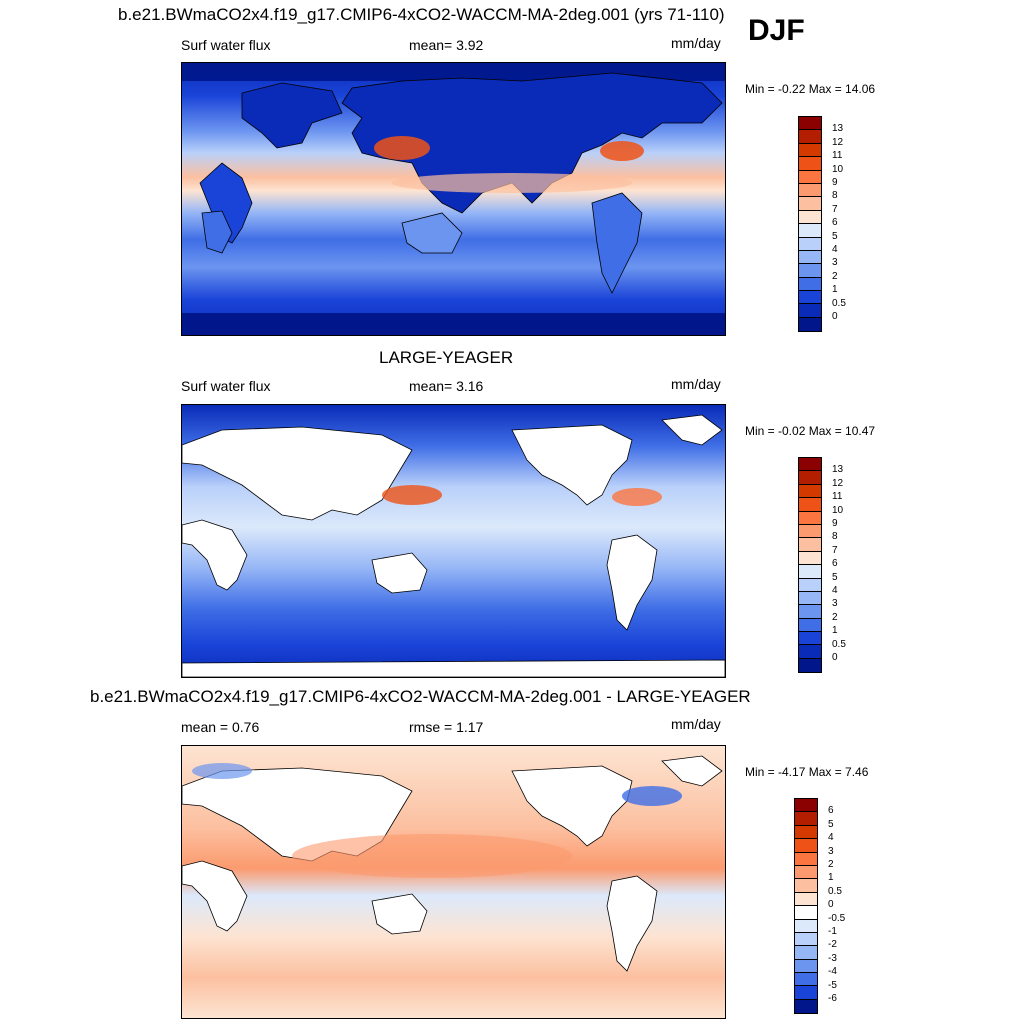  What do you see at coordinates (837, 918) in the screenshot?
I see `colorbar-tick-label: -0.5` at bounding box center [837, 918].